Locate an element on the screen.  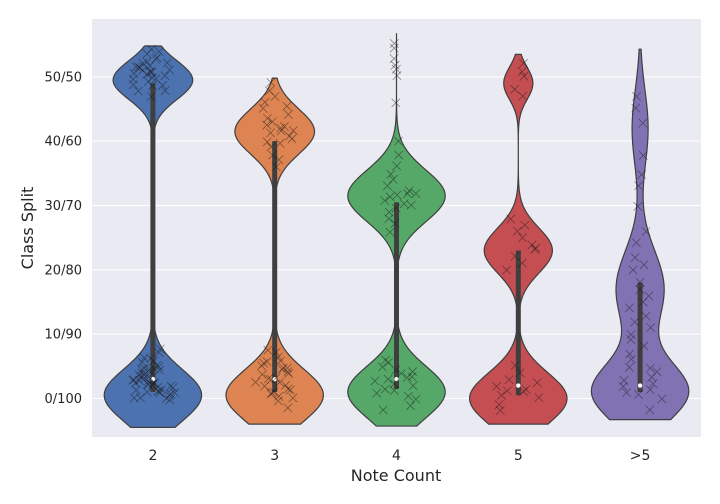
y-tick-label: 40/60 is located at coordinates (63, 142).